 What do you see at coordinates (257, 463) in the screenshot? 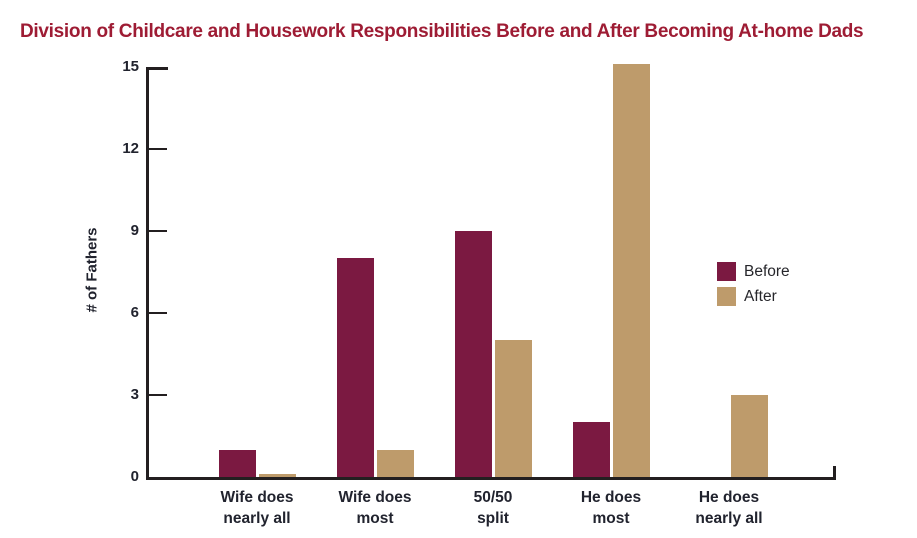
I see `bar-group-wife-does-nearly-all` at bounding box center [257, 463].